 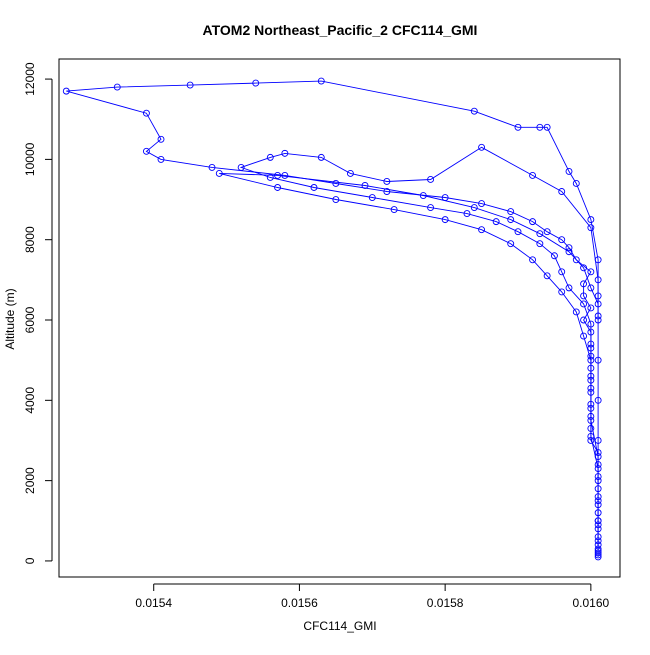 I want to click on y-axis-label: Altitude (m), so click(x=10, y=318).